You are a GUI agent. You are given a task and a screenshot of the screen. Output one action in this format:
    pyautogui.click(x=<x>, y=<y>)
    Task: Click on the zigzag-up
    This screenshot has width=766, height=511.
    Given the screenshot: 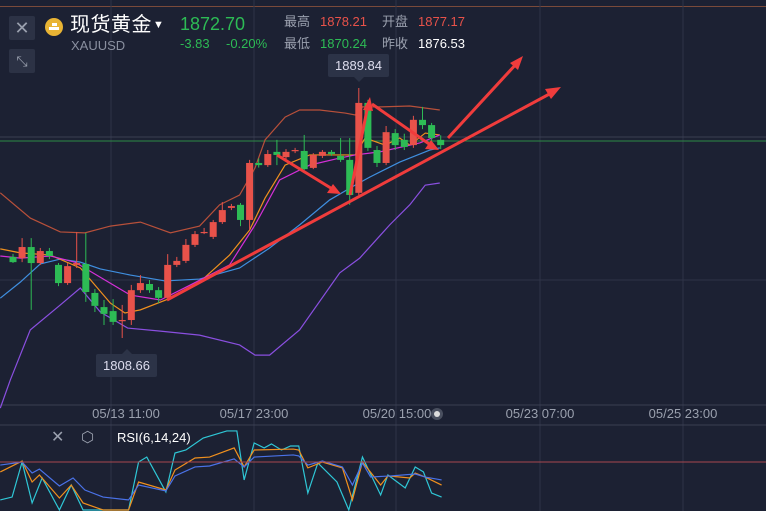 What is the action you would take?
    pyautogui.click(x=359, y=150)
    